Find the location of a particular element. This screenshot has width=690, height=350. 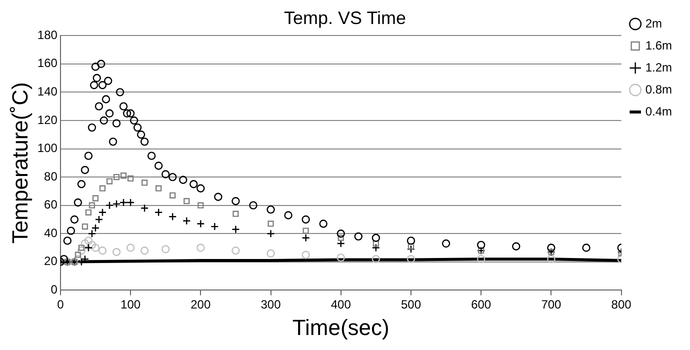

y-tick-label: 180 is located at coordinates (47, 35).